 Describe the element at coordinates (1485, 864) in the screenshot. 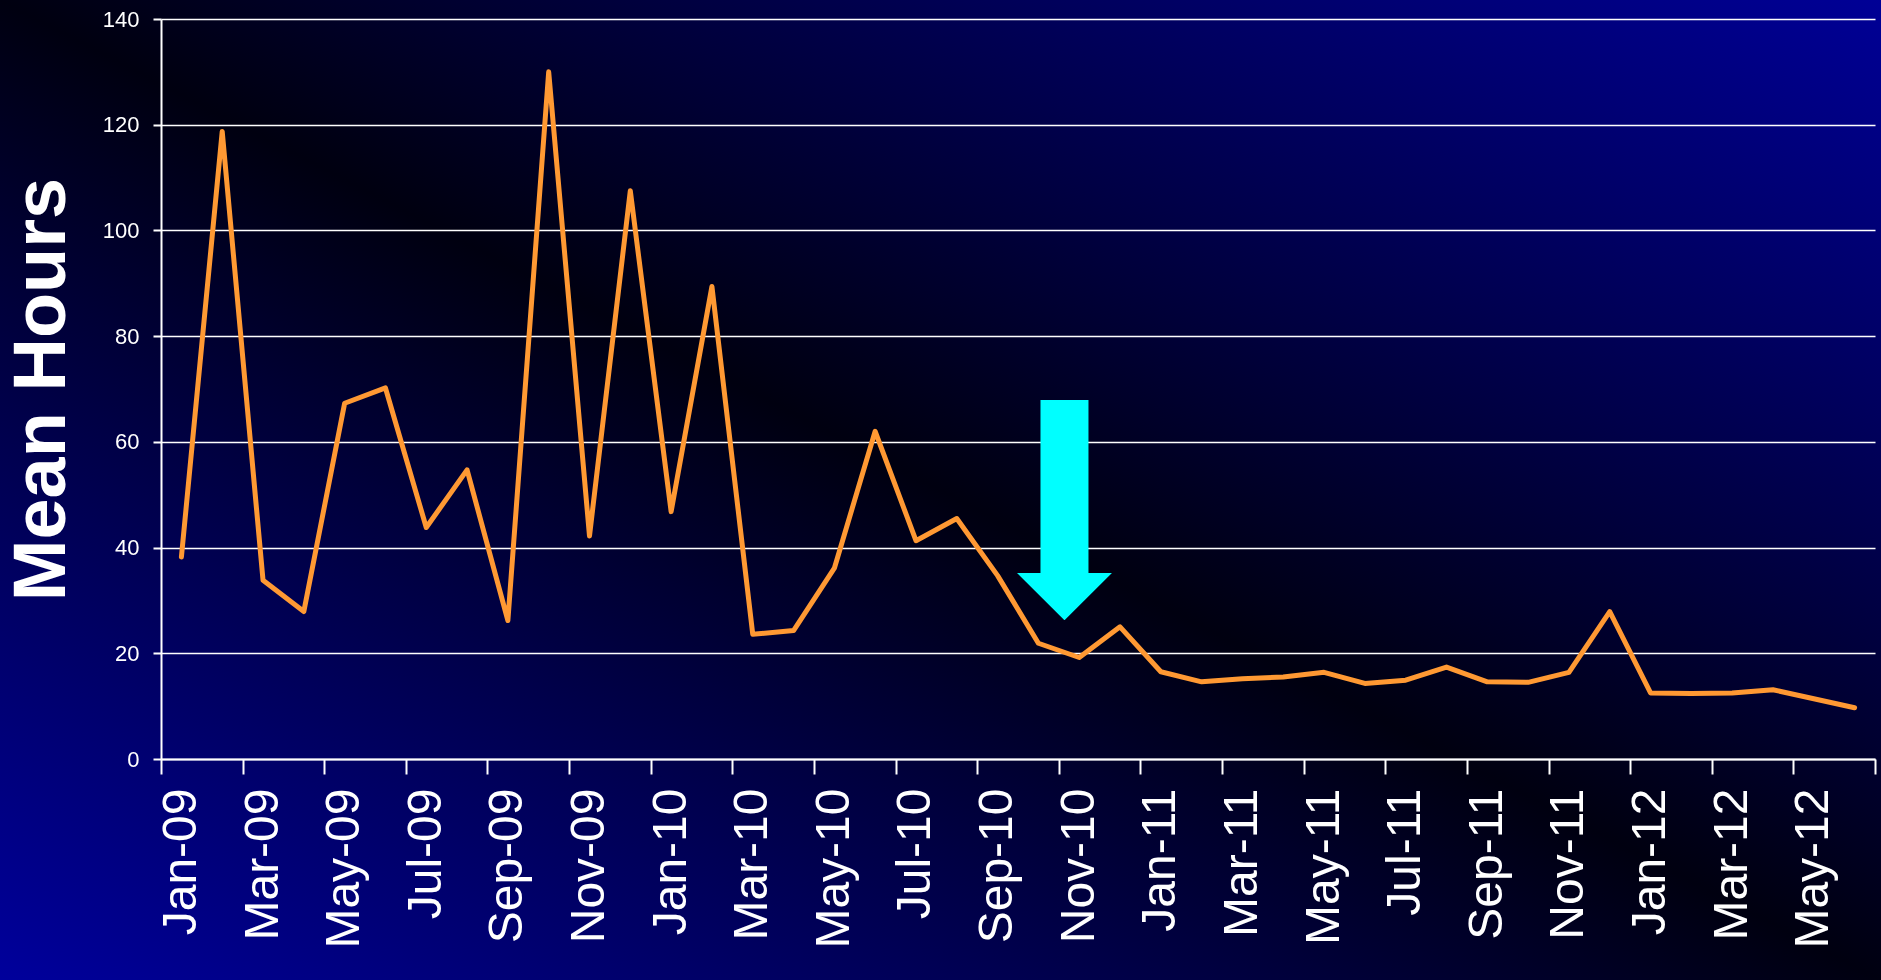

I see `x-tick-label: Sep-11` at that location.